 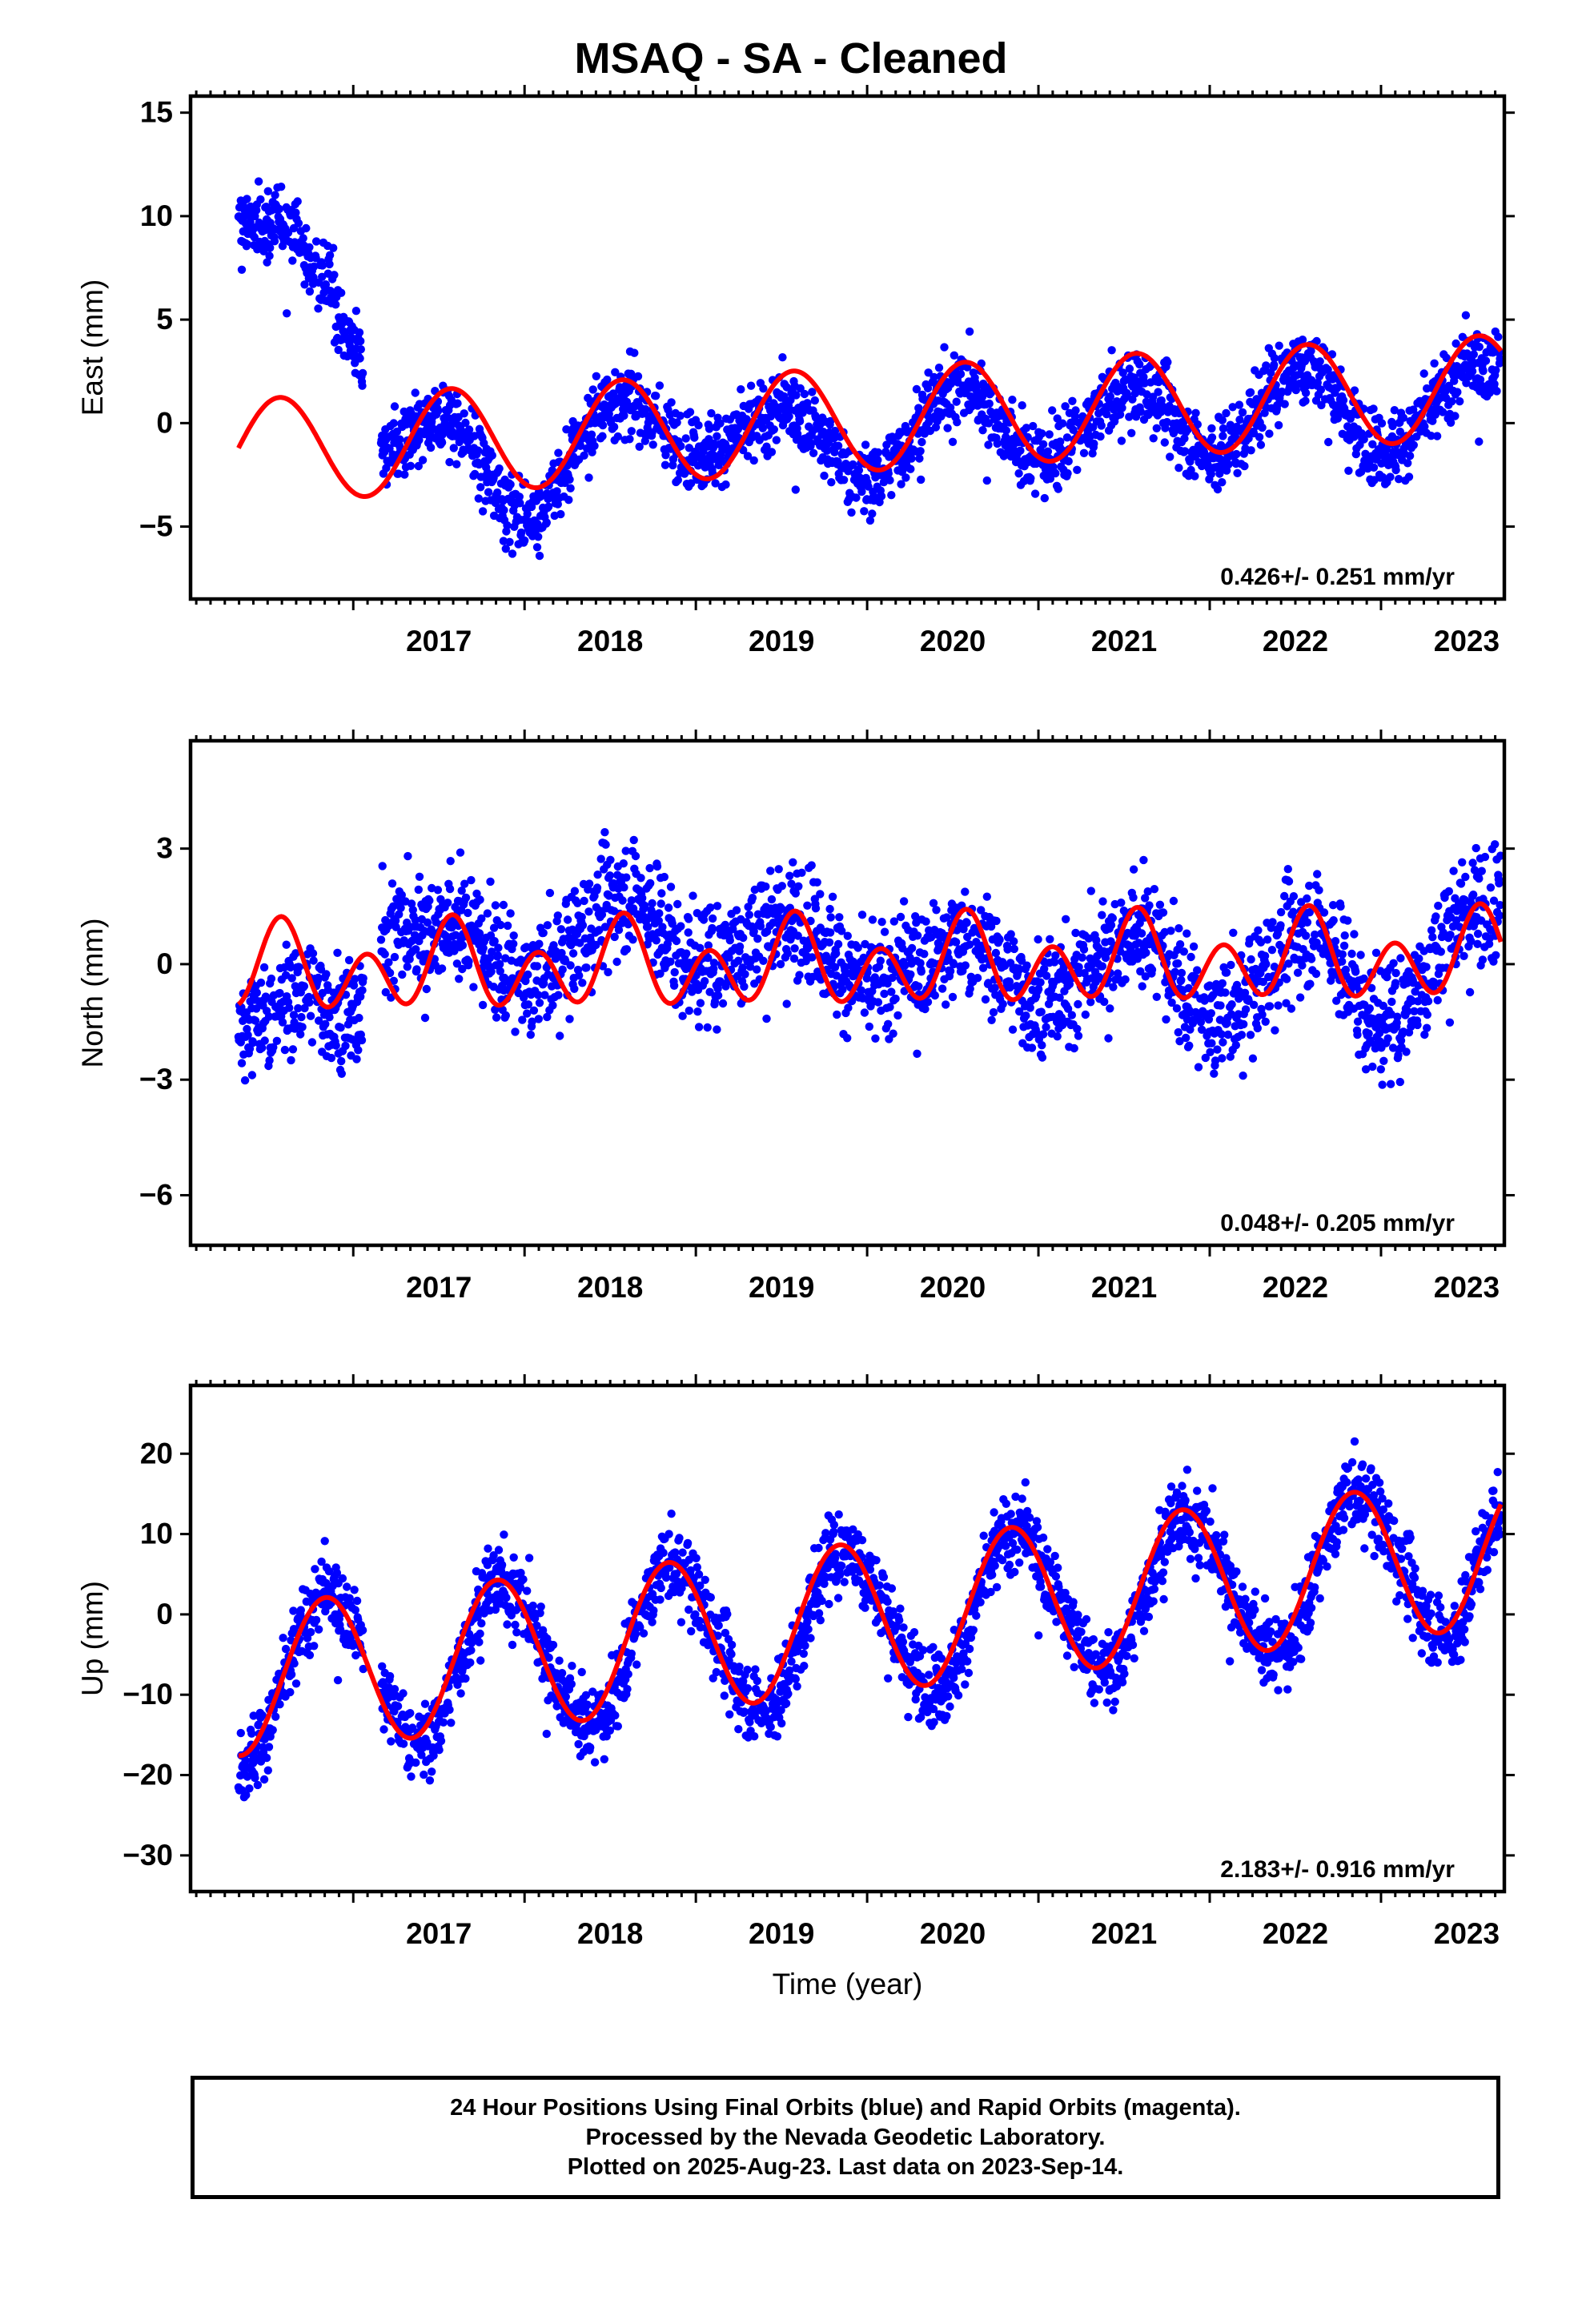 I want to click on y-tick-label: 0, so click(x=164, y=423).